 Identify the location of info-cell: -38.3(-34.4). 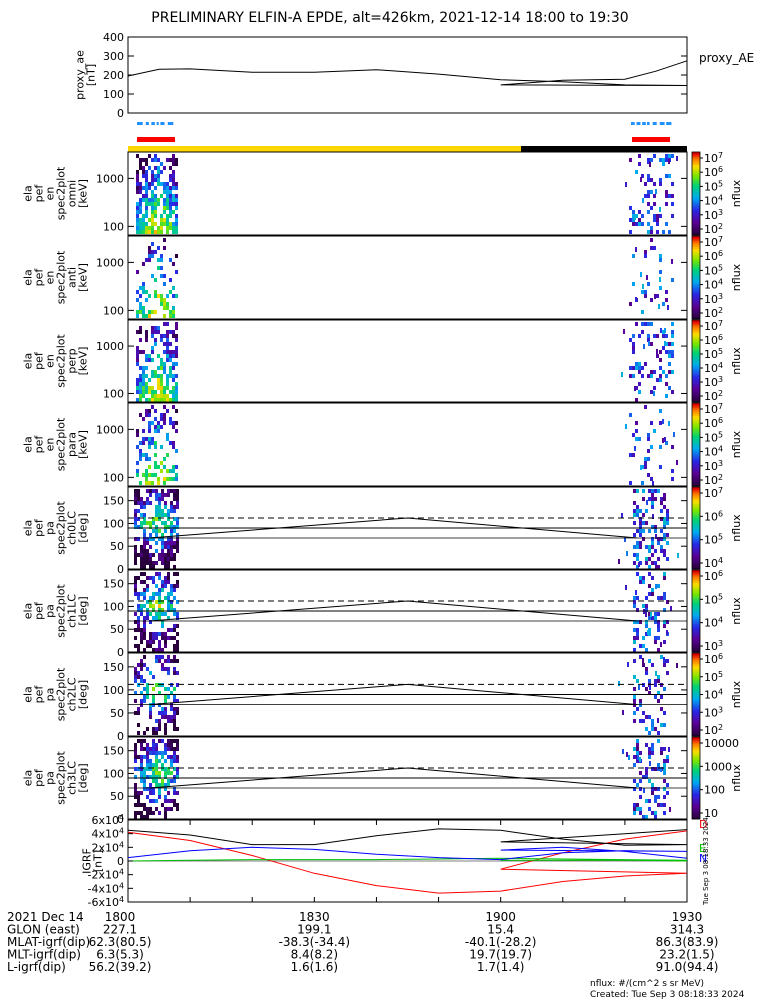
(314, 942).